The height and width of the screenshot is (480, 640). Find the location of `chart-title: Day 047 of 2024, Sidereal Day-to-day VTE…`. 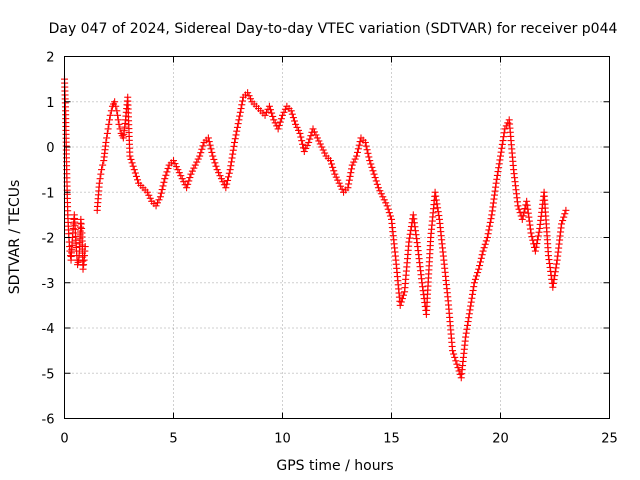

chart-title: Day 047 of 2024, Sidereal Day-to-day VTE… is located at coordinates (333, 29).